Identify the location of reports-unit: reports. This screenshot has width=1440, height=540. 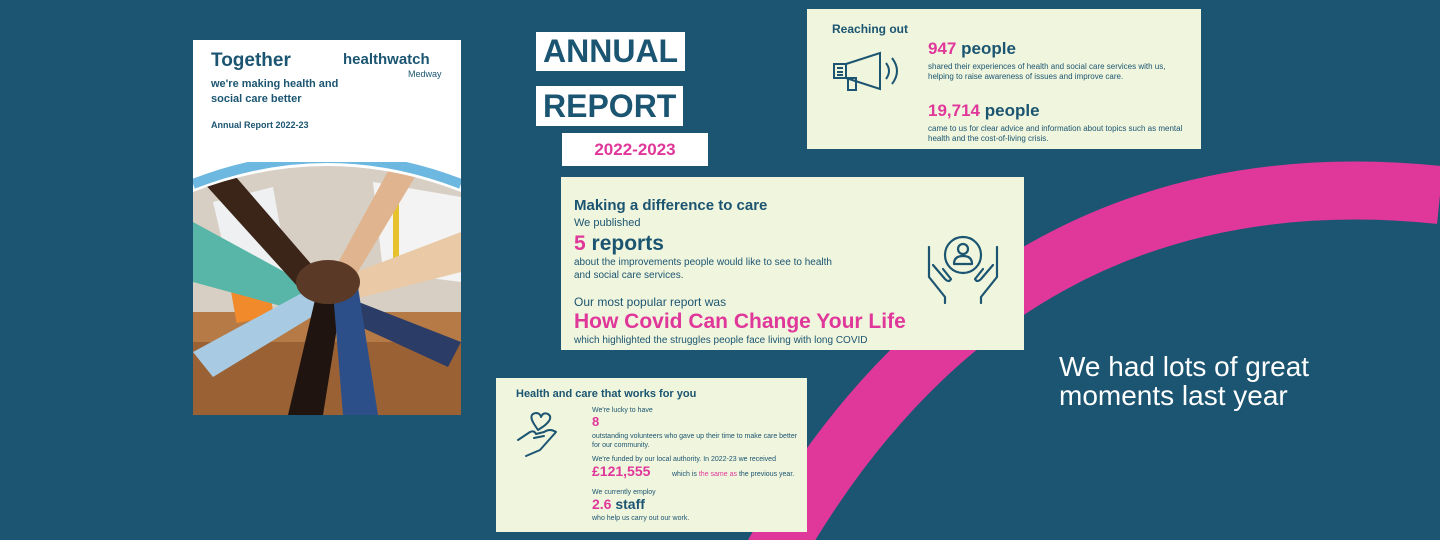
(627, 243).